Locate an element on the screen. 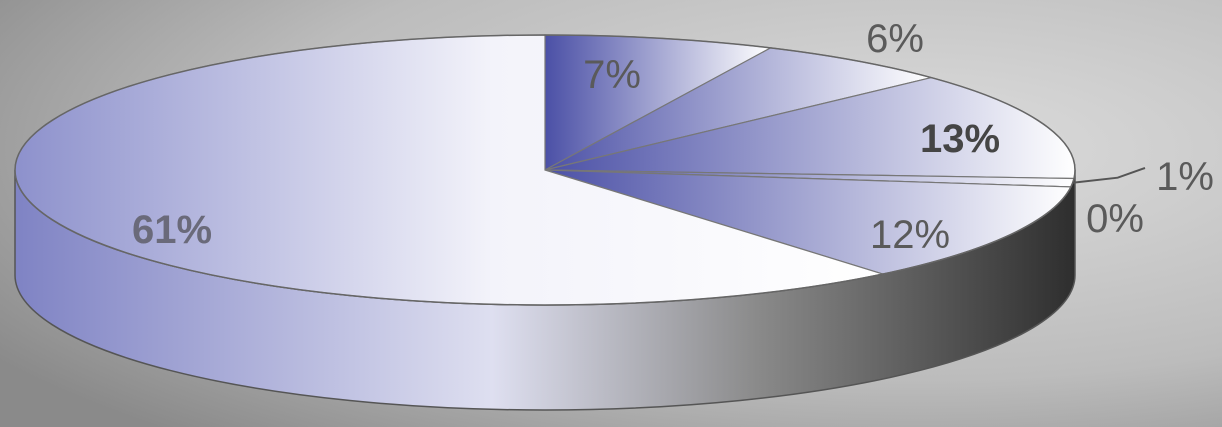 The height and width of the screenshot is (427, 1222). slice-label-12-pct: 12% is located at coordinates (910, 235).